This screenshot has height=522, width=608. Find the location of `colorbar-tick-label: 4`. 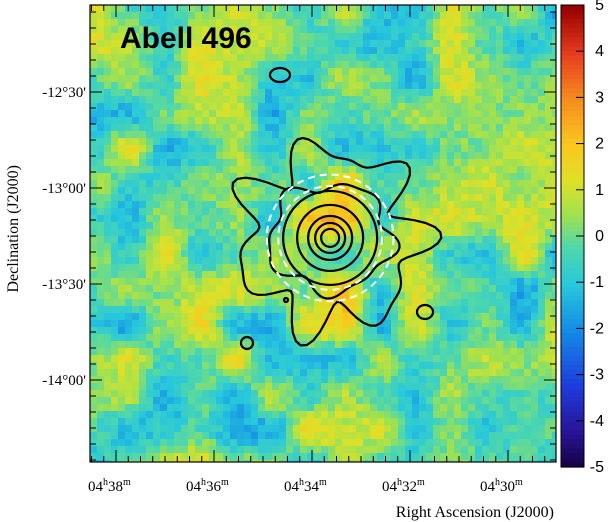

colorbar-tick-label: 4 is located at coordinates (599, 51).